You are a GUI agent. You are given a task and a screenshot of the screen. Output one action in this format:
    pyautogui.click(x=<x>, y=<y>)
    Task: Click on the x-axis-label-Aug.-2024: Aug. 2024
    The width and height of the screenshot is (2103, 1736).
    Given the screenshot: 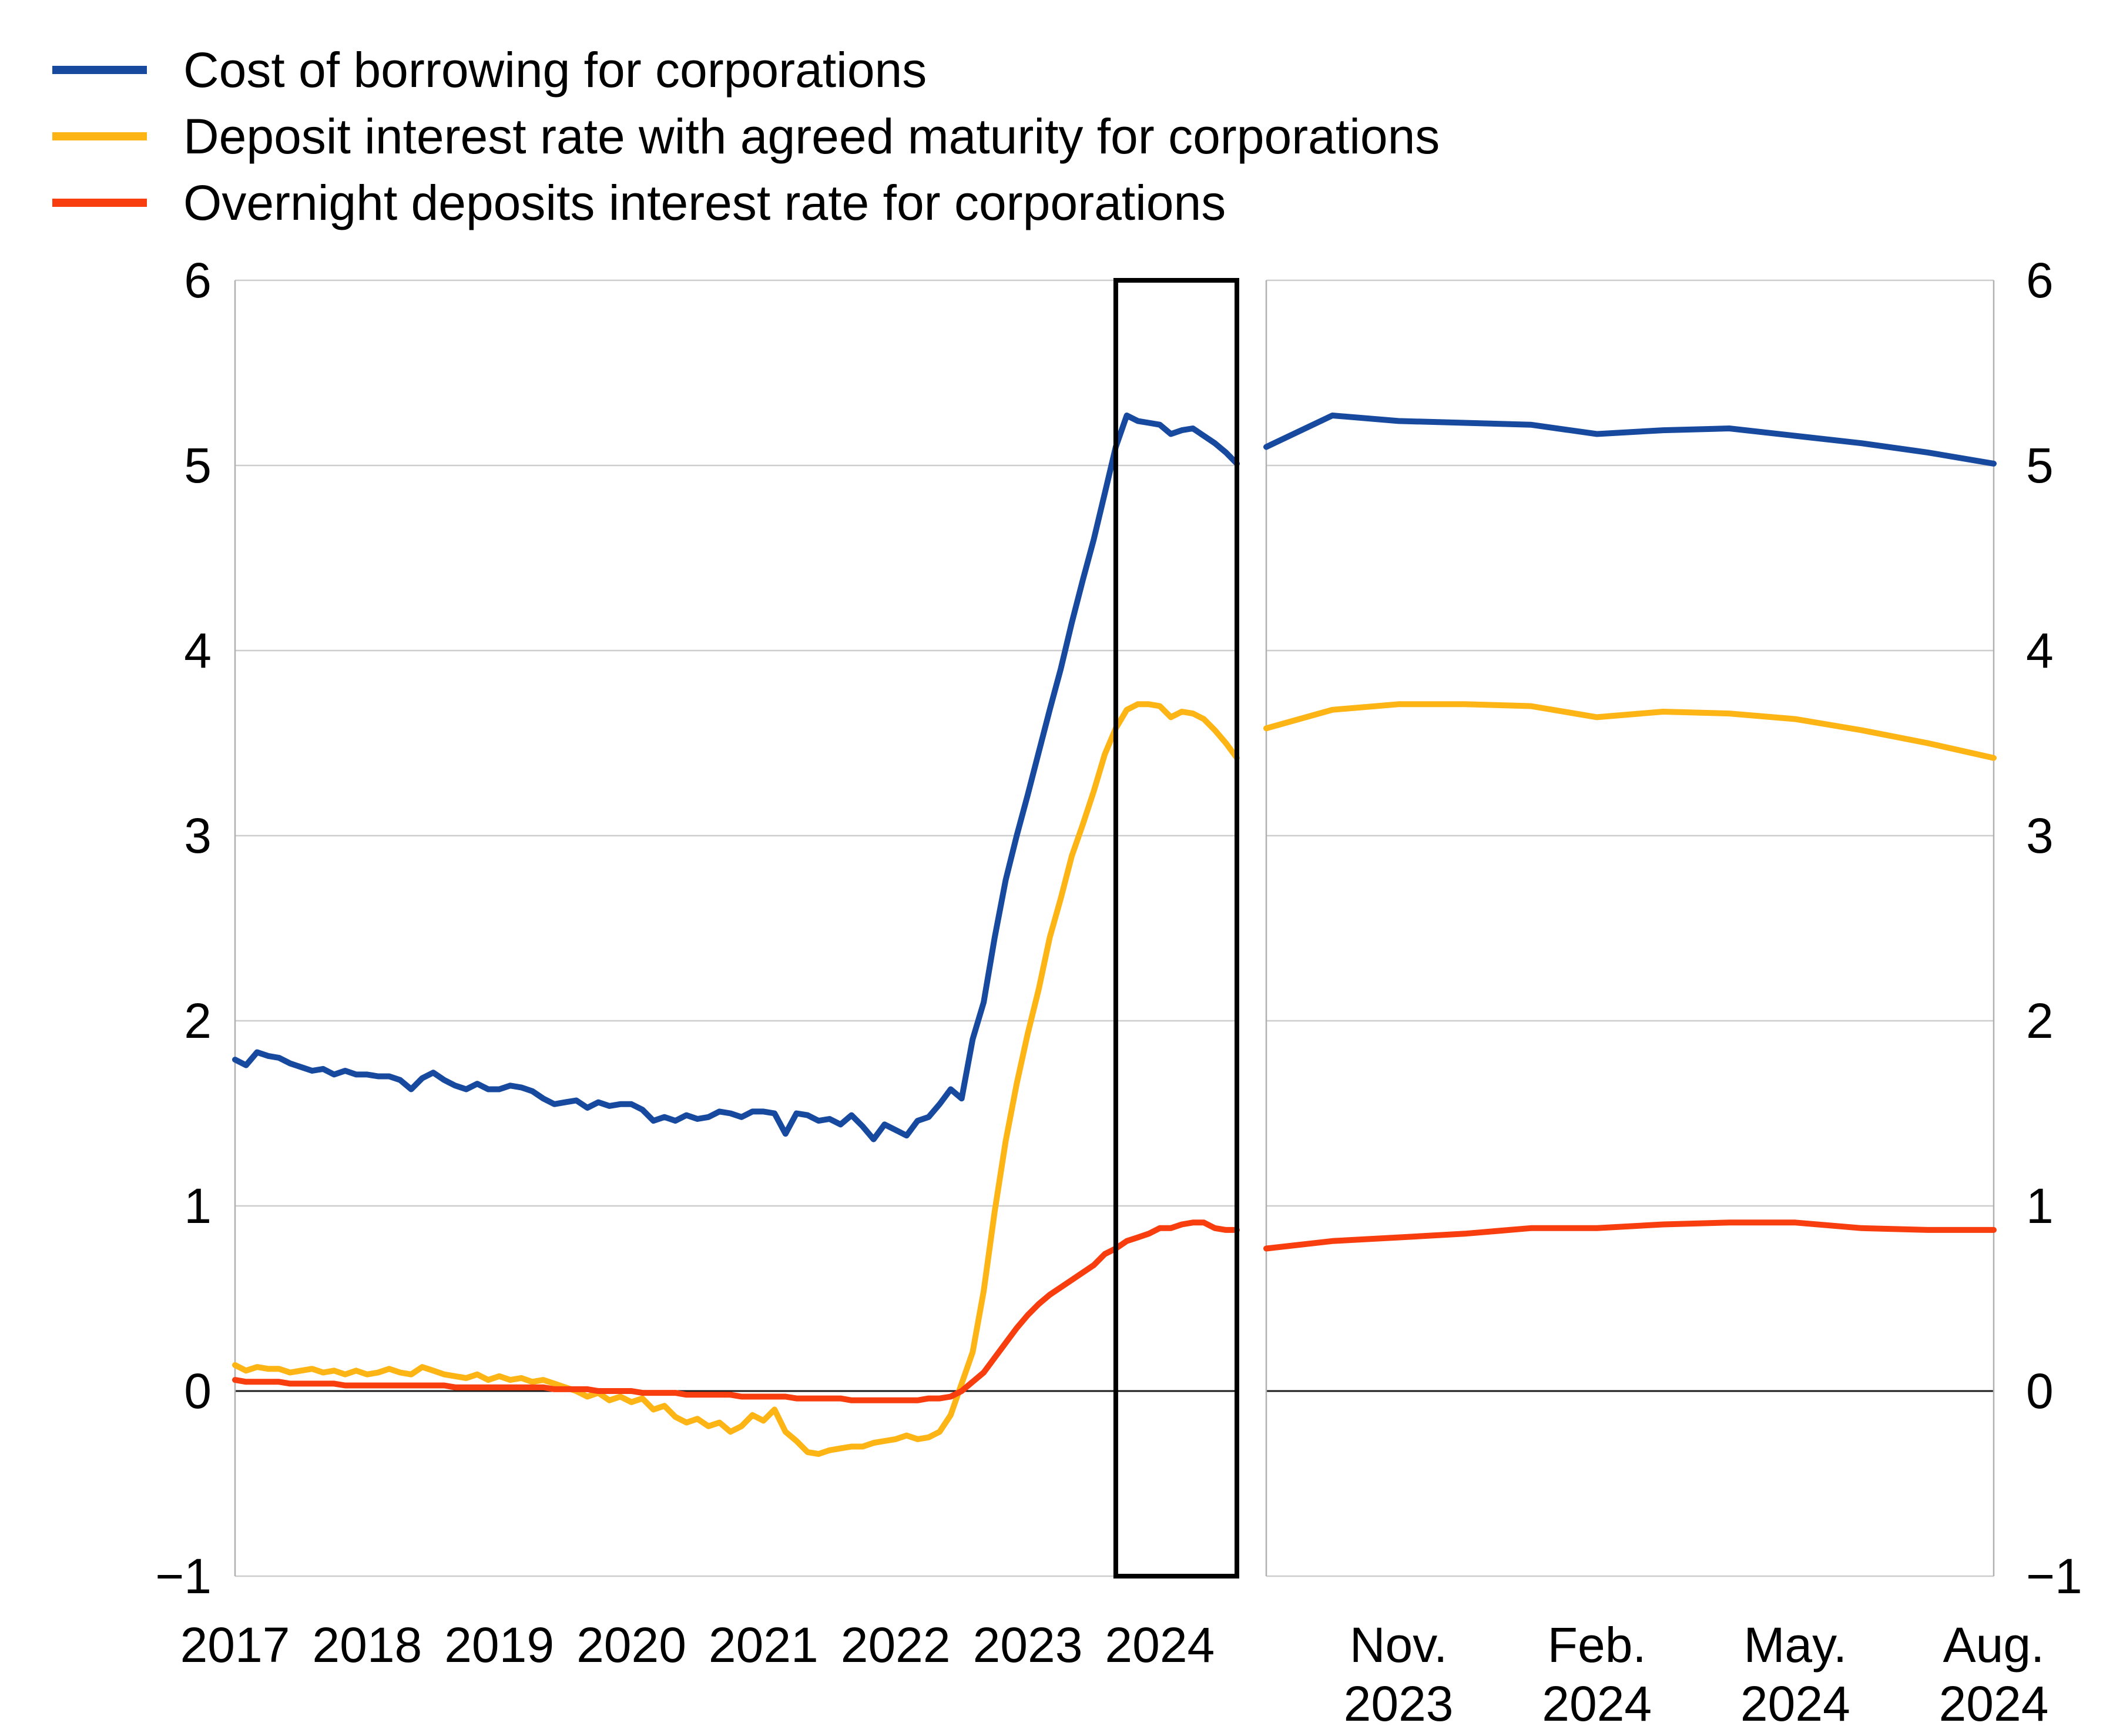 What is the action you would take?
    pyautogui.click(x=1994, y=1674)
    